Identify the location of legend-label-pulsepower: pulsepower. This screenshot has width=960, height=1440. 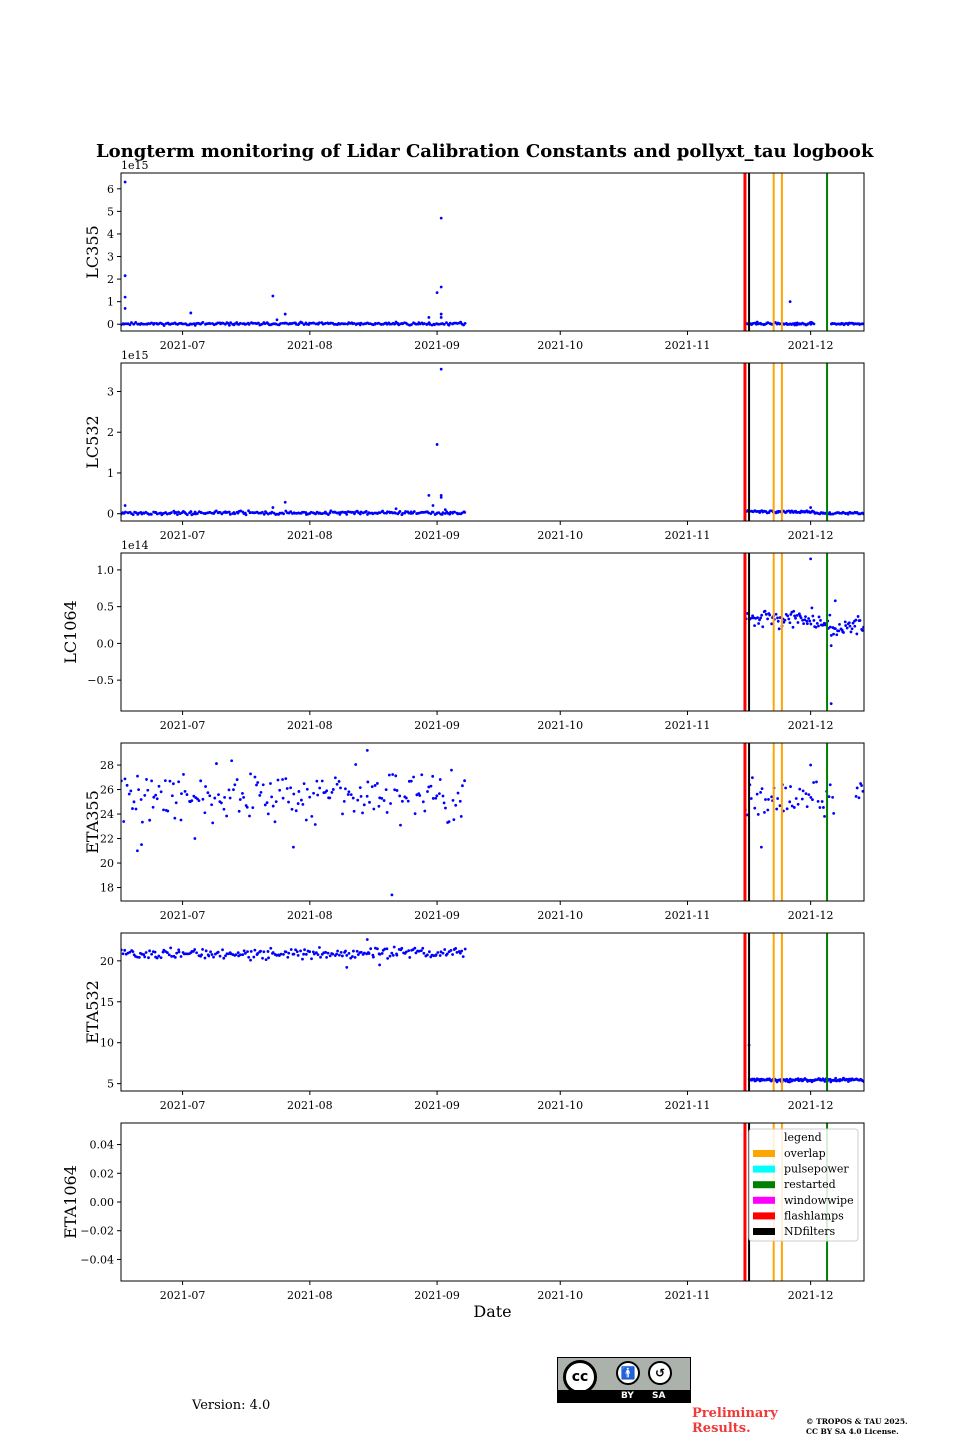
(816, 1169).